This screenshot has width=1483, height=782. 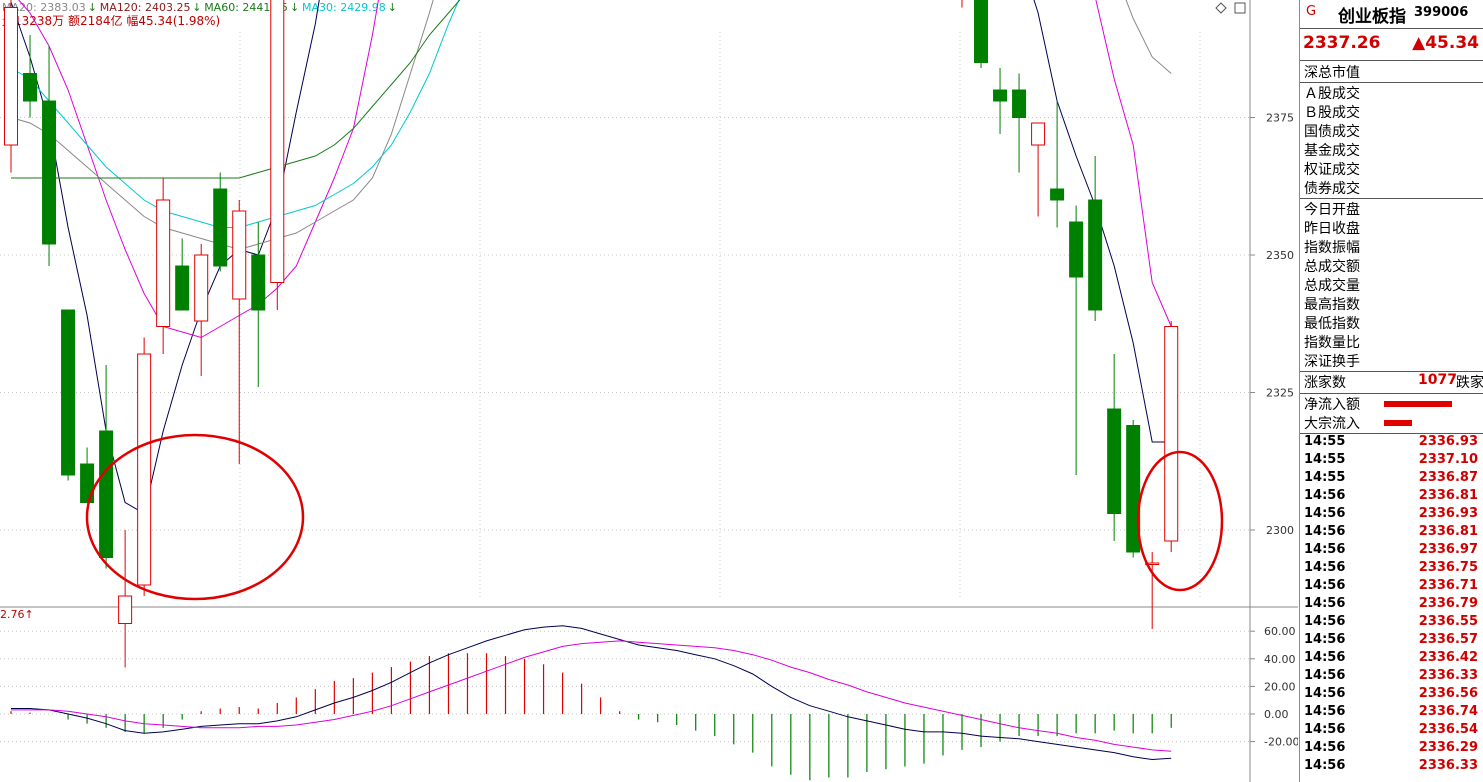 What do you see at coordinates (1391, 227) in the screenshot?
I see `stat-row: 昨日收盘` at bounding box center [1391, 227].